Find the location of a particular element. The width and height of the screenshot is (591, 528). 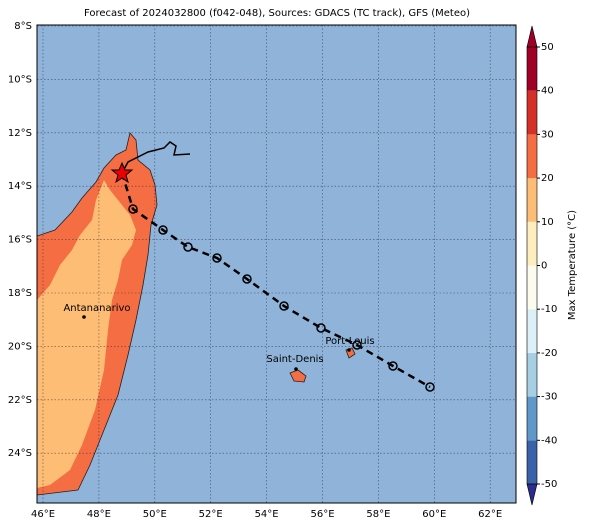

lon-label: 48°E is located at coordinates (99, 514).